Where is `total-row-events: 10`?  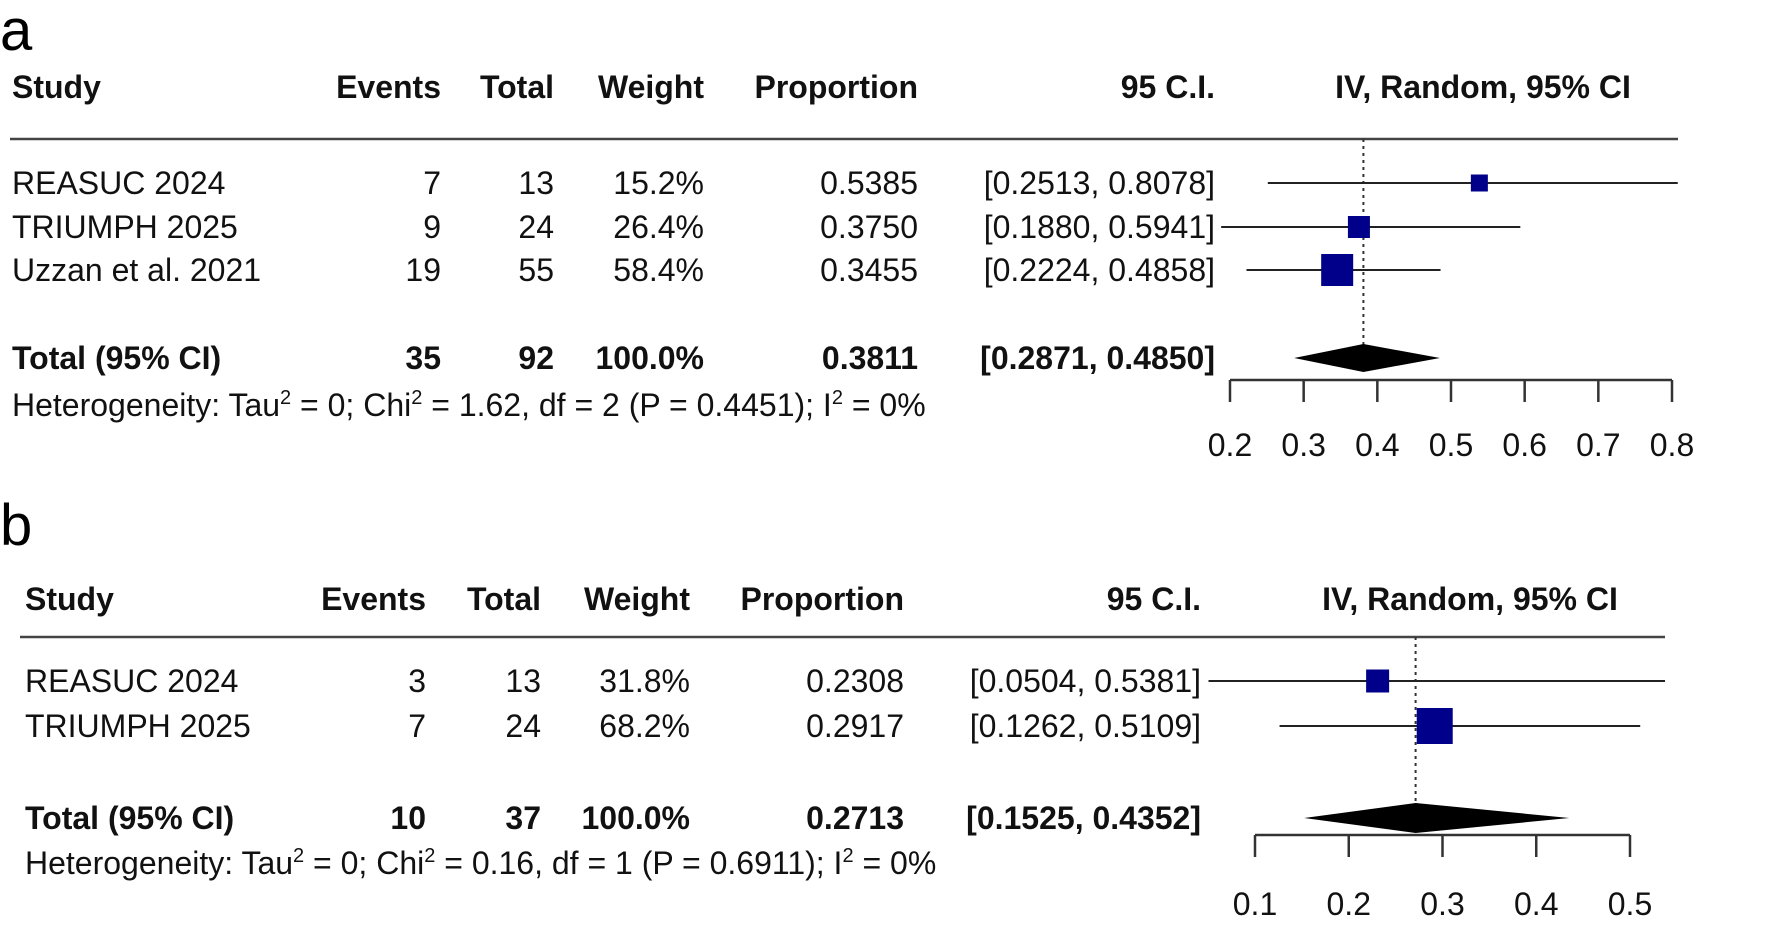 total-row-events: 10 is located at coordinates (408, 818).